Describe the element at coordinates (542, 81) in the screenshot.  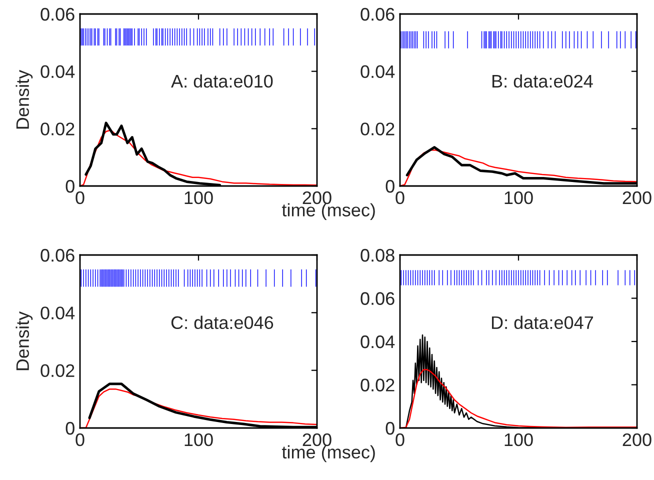
I see `annotation: B: data:e024` at that location.